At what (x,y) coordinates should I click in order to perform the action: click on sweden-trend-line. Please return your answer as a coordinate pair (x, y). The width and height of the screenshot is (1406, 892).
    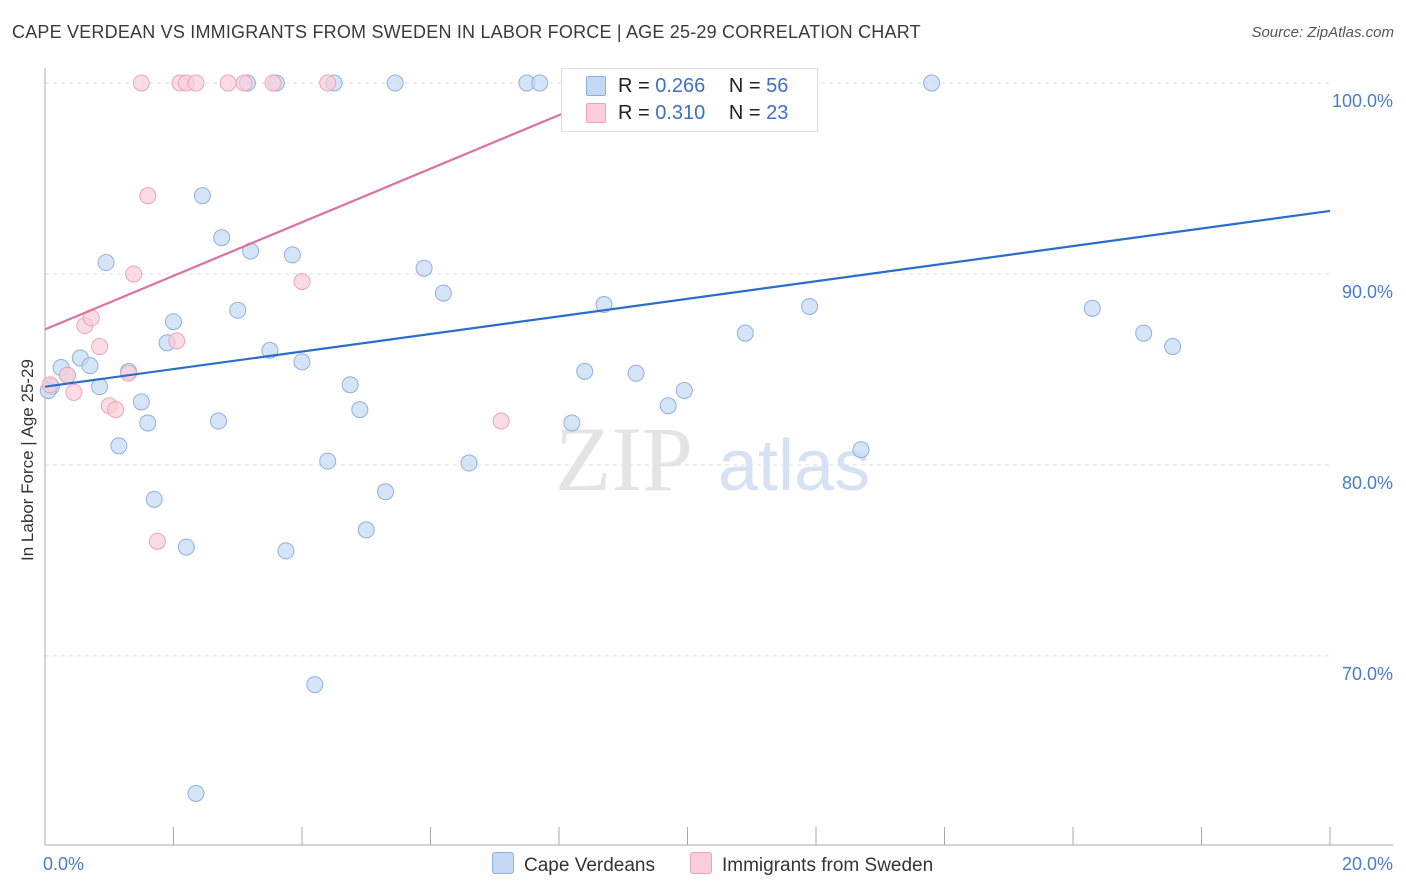
    Looking at the image, I should click on (308, 219).